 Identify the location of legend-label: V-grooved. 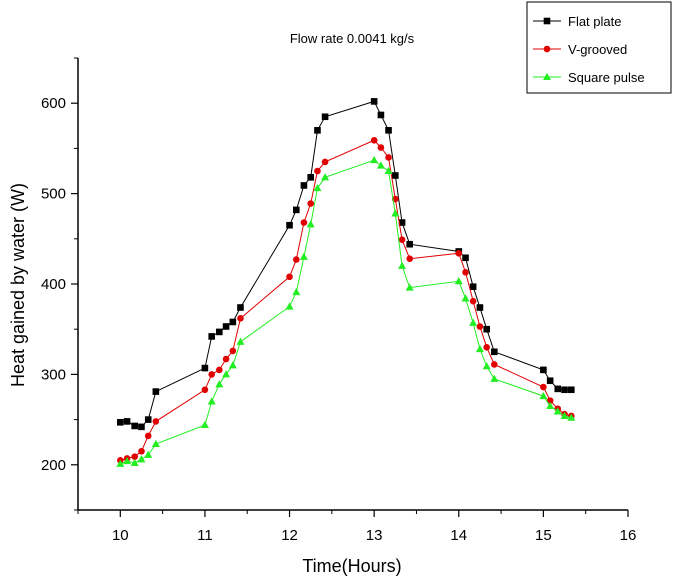
(597, 49).